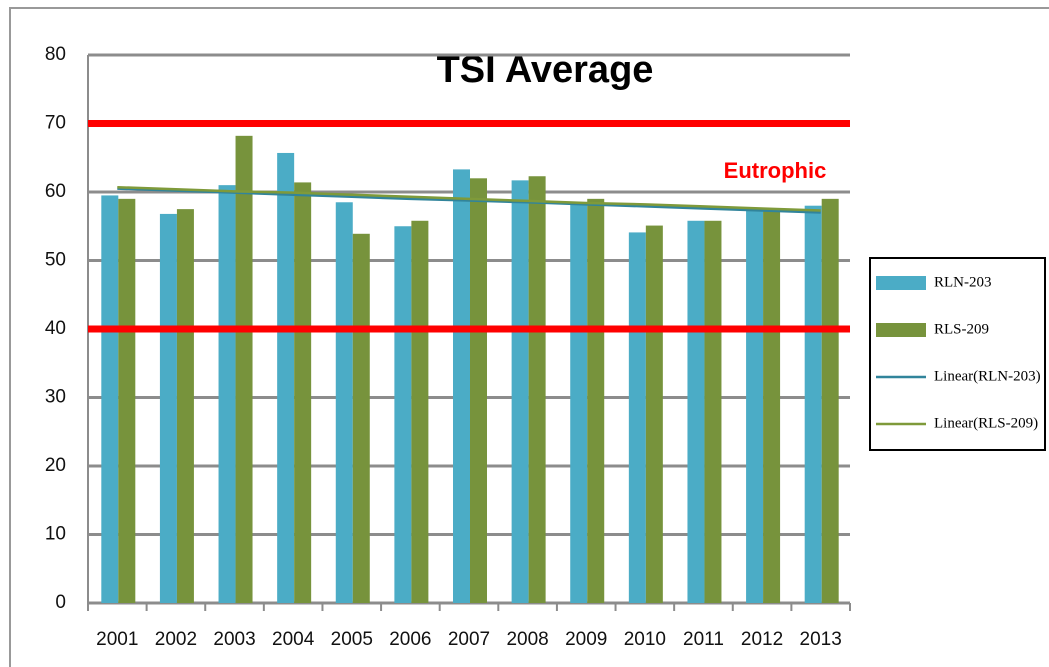  I want to click on annotation: Eutrophic, so click(775, 170).